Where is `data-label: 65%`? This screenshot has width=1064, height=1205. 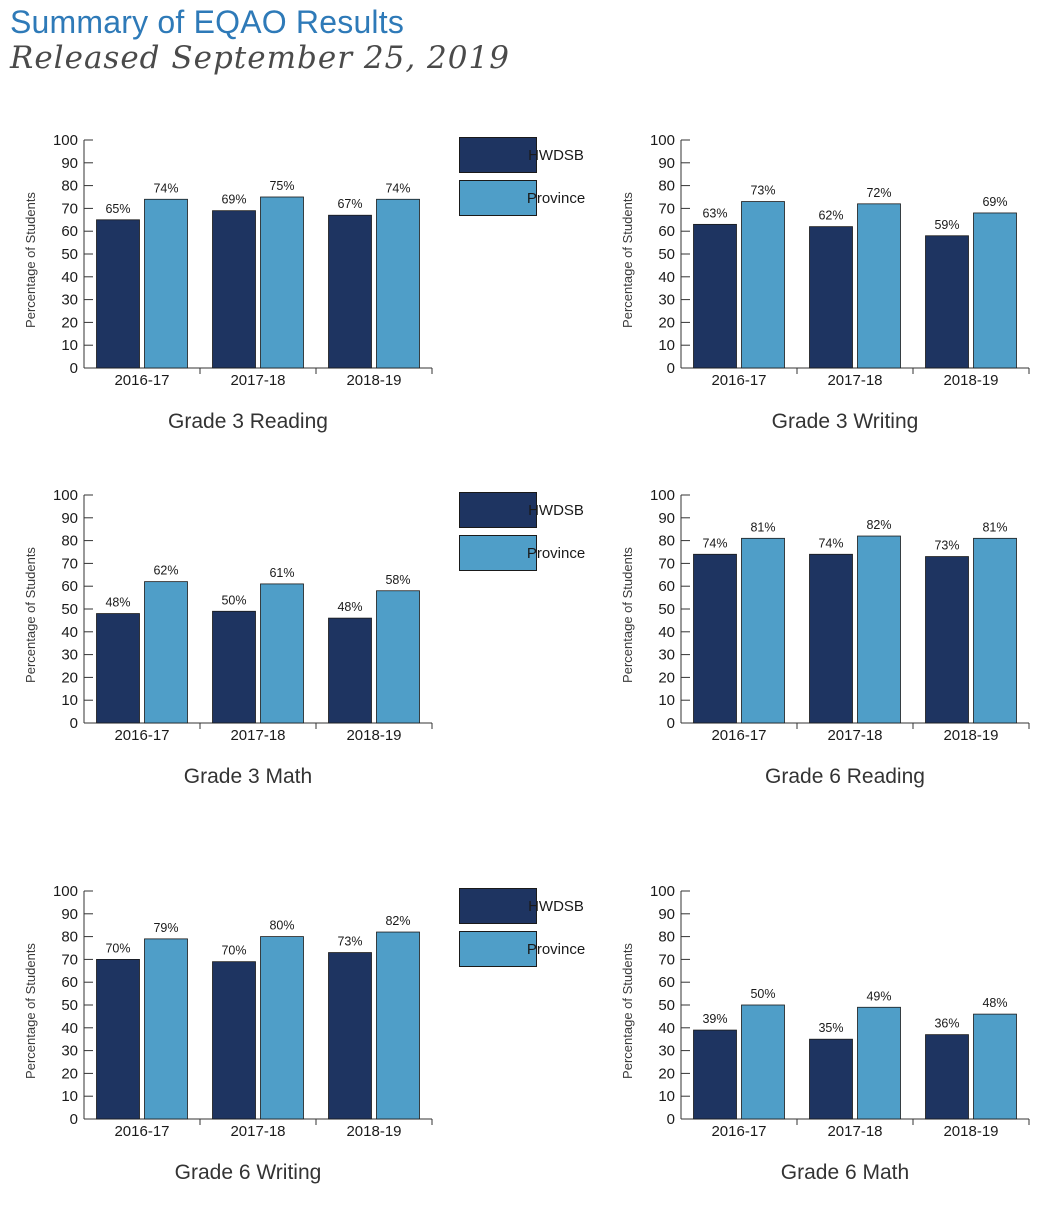
data-label: 65% is located at coordinates (117, 209).